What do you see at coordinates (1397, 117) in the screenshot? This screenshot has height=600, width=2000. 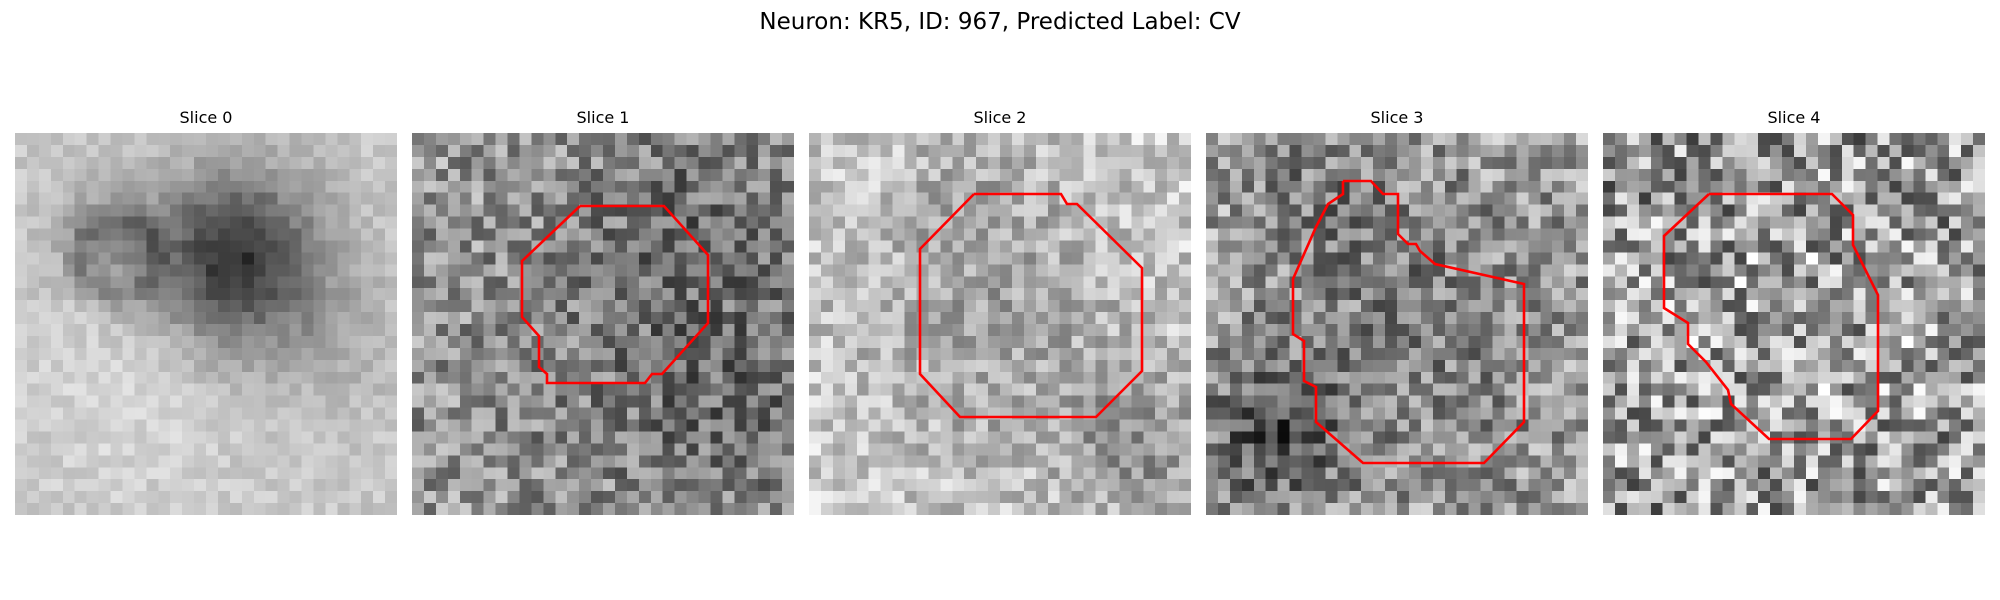 I see `panel-title: Slice 3` at bounding box center [1397, 117].